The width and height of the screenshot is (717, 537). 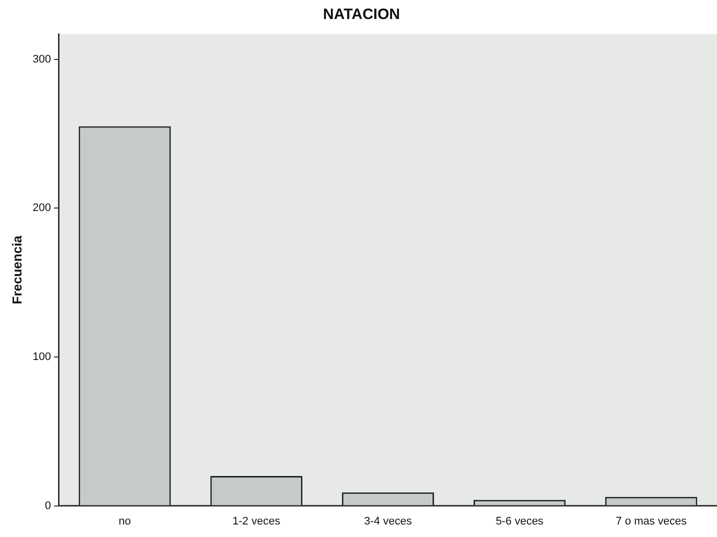 I want to click on x-tick-label: no, so click(x=124, y=521).